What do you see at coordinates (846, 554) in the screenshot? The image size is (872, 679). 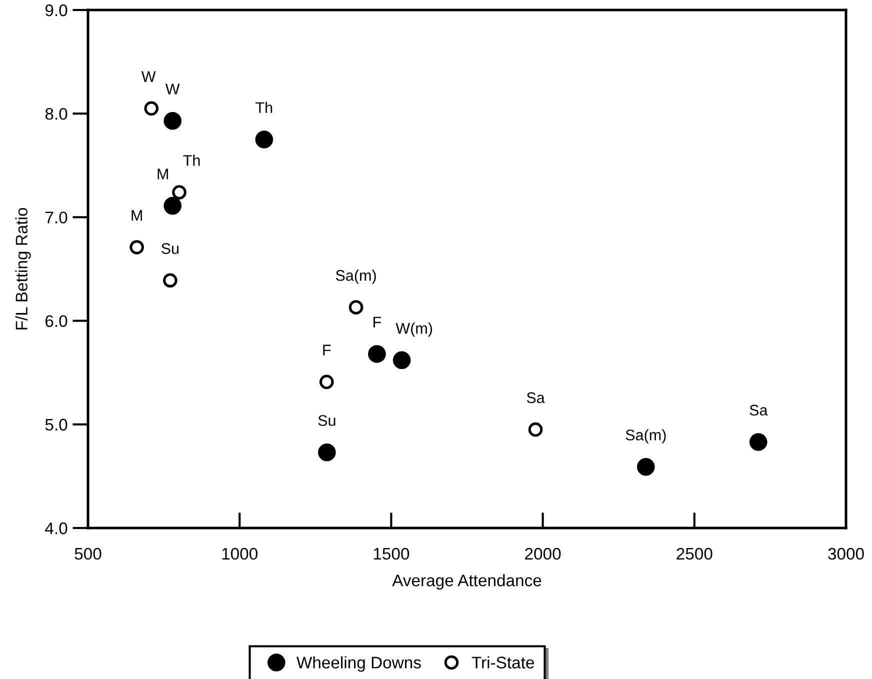 I see `x-tick-label: 3000` at bounding box center [846, 554].